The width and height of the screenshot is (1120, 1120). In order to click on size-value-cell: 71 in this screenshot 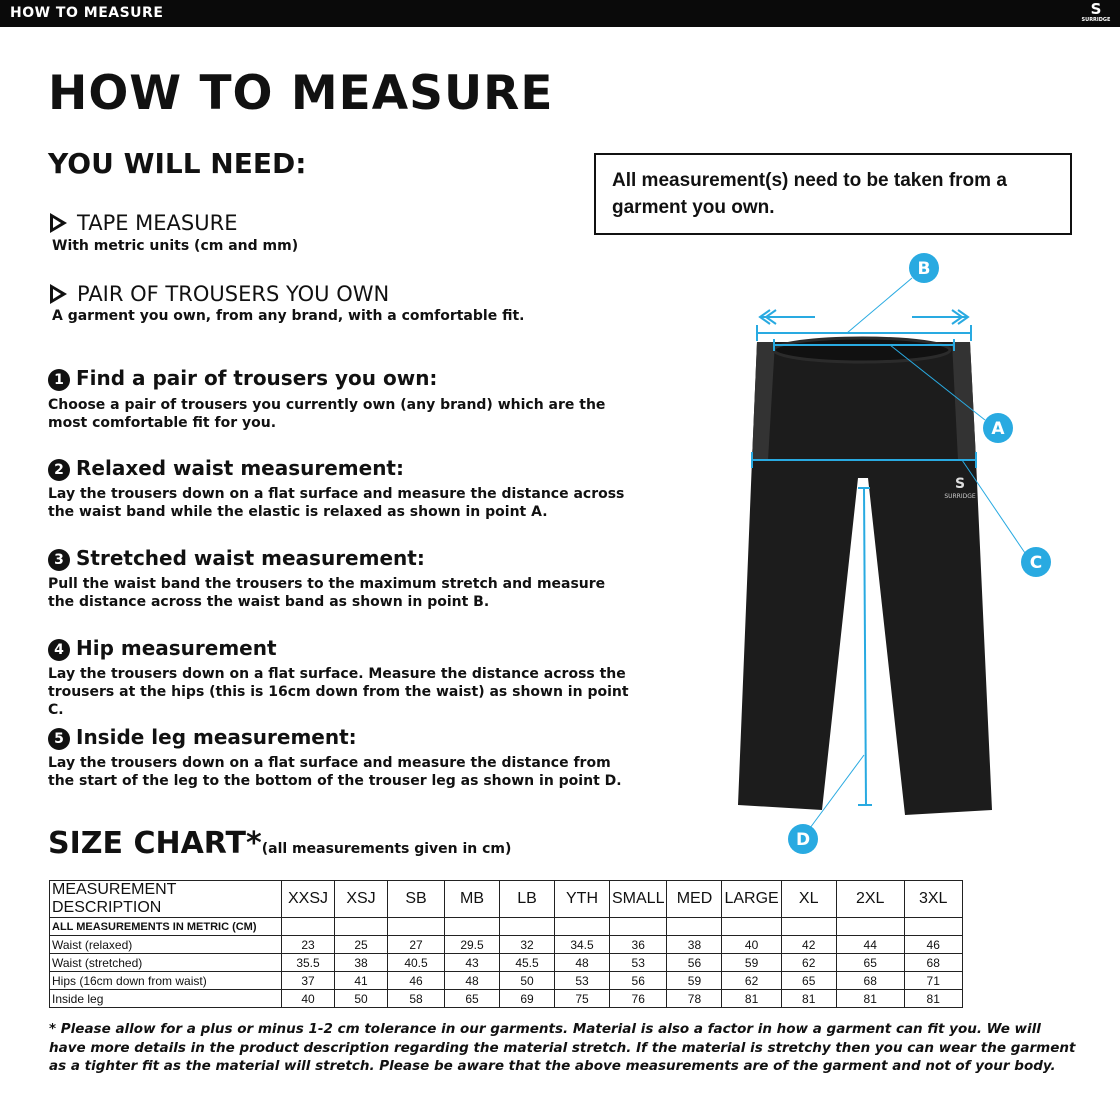, I will do `click(933, 980)`.